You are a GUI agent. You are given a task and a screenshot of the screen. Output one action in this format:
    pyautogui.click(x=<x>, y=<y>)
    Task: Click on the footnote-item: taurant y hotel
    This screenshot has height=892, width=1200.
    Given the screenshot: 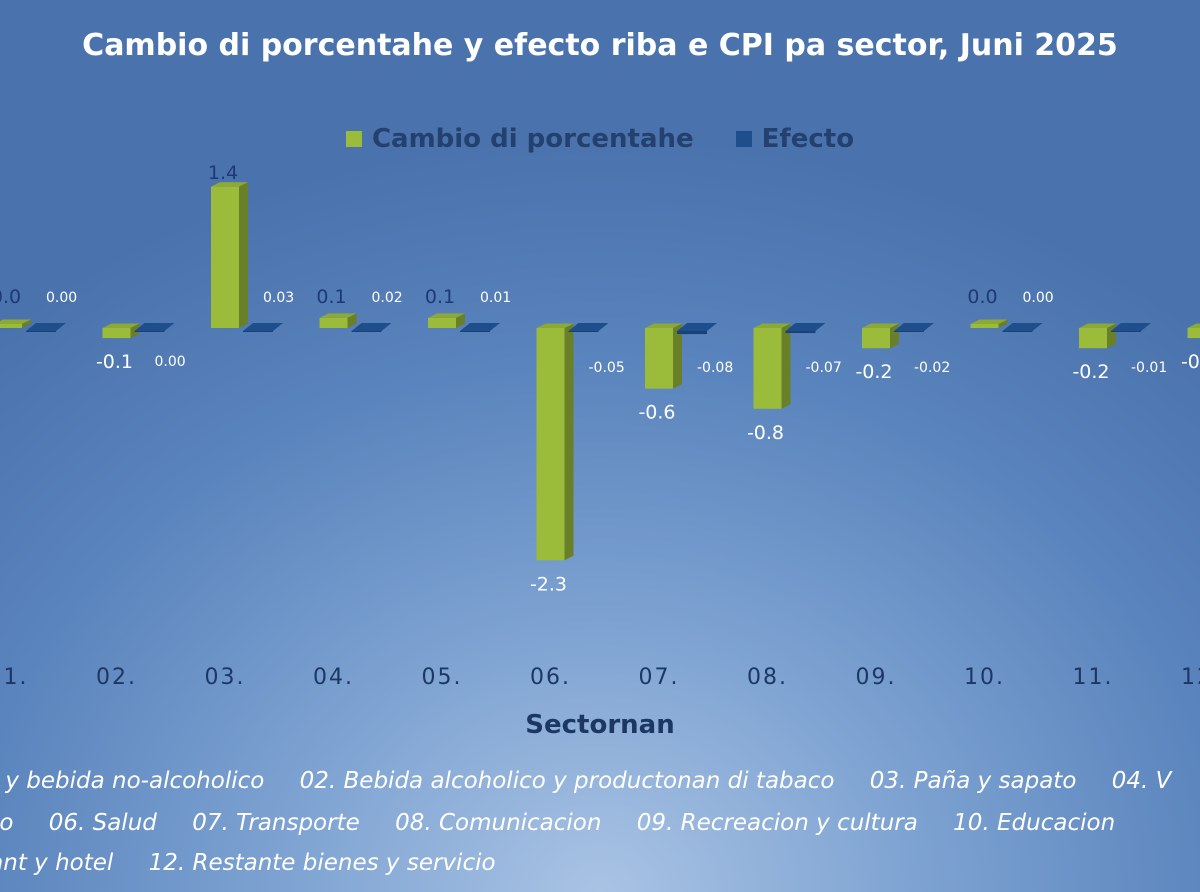 What is the action you would take?
    pyautogui.click(x=57, y=863)
    